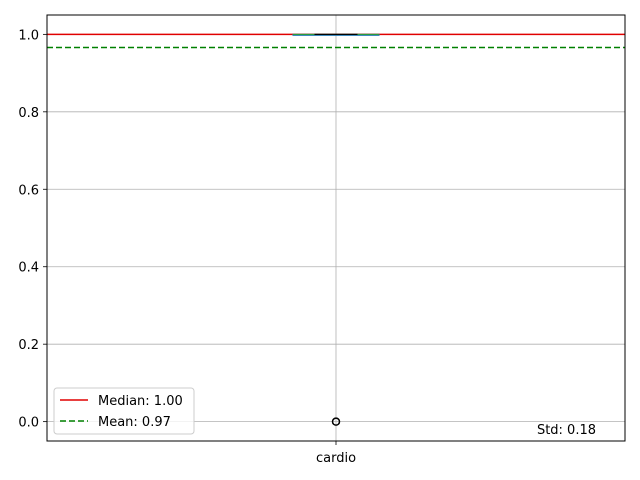 Image resolution: width=640 pixels, height=480 pixels. Describe the element at coordinates (134, 422) in the screenshot. I see `legend-mean-label: Mean: 0.97` at that location.